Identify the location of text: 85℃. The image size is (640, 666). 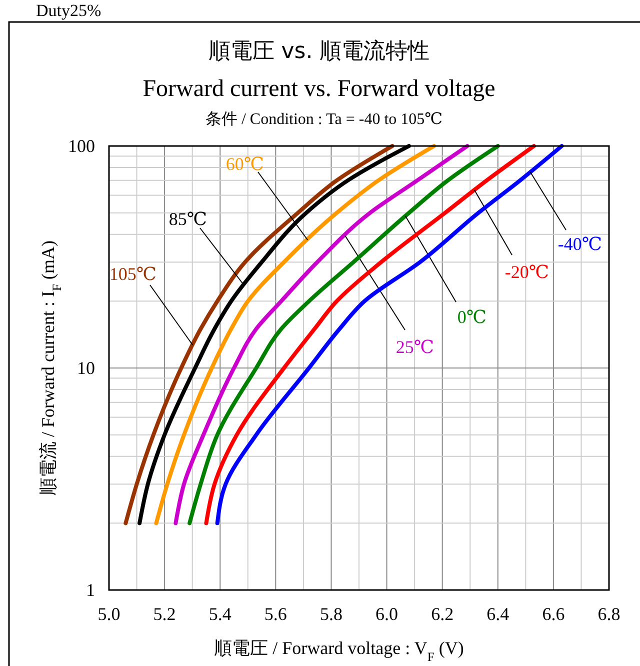
(188, 219).